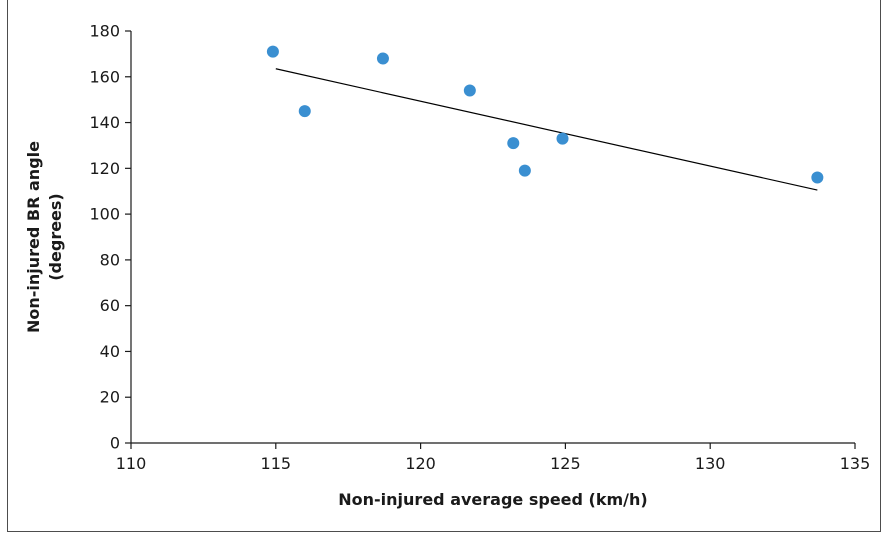  Describe the element at coordinates (710, 463) in the screenshot. I see `x-tick-label: 130` at that location.